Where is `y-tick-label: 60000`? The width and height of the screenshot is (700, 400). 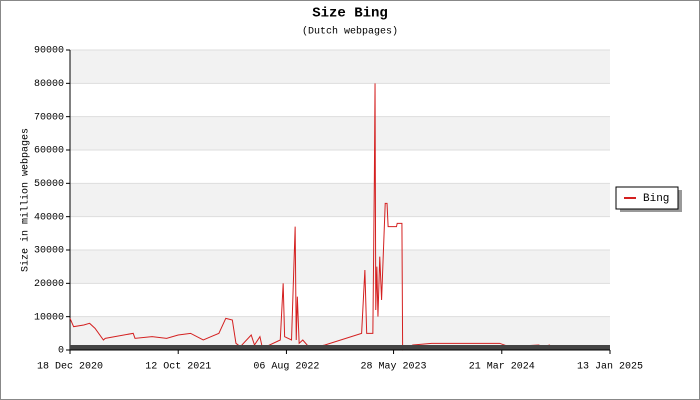 y-tick-label: 60000 is located at coordinates (49, 151).